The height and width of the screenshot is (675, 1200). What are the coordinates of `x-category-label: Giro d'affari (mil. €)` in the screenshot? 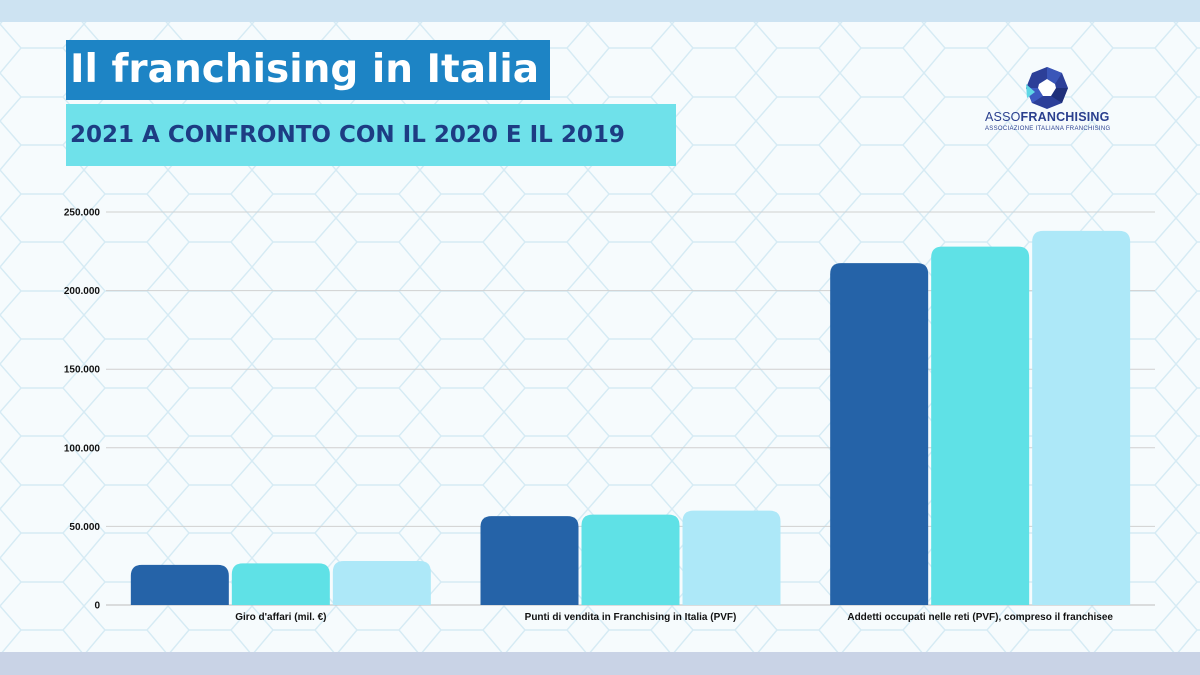 It's located at (280, 617).